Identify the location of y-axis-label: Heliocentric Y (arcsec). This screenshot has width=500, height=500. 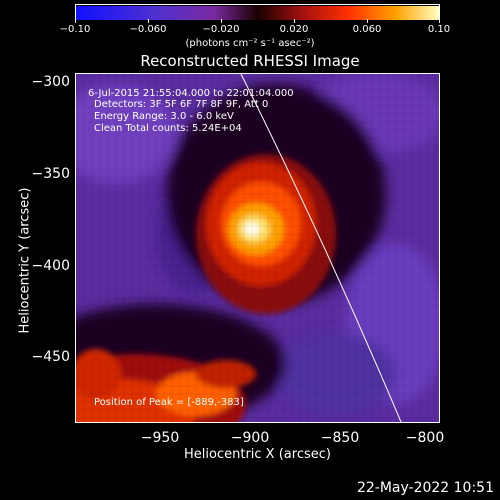
(25, 260).